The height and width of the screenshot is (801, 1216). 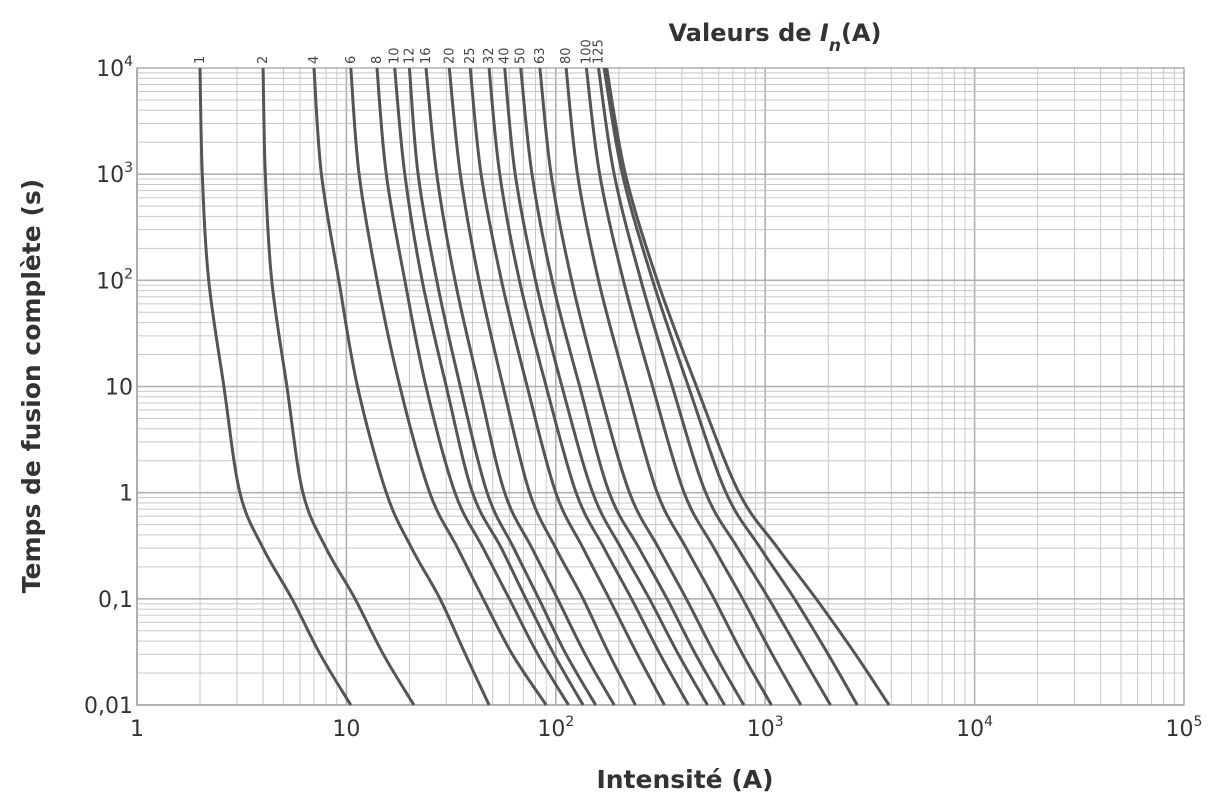 I want to click on series-label-8: 8, so click(x=377, y=60).